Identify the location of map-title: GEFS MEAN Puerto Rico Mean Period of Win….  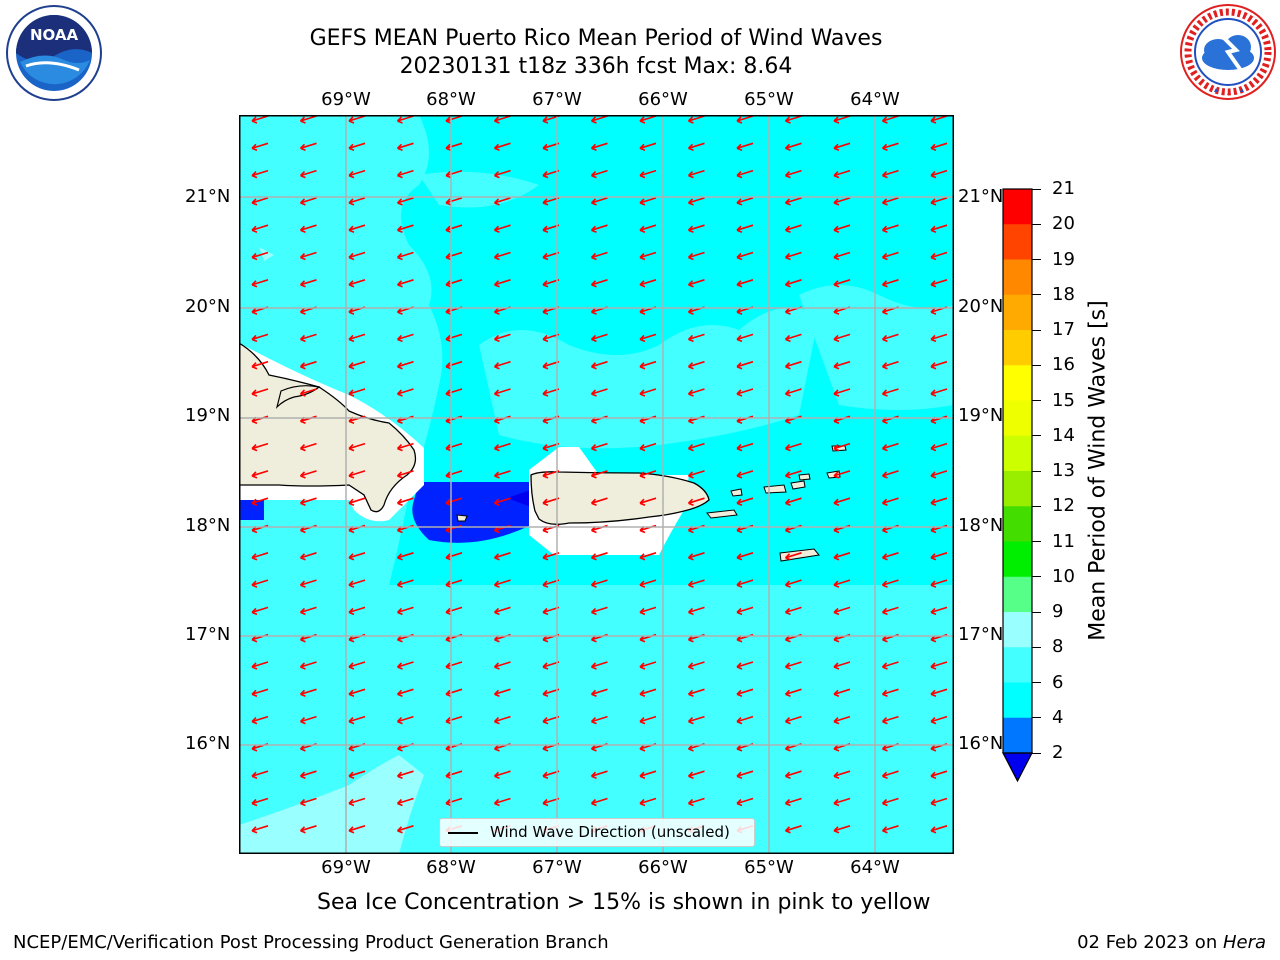
(596, 38).